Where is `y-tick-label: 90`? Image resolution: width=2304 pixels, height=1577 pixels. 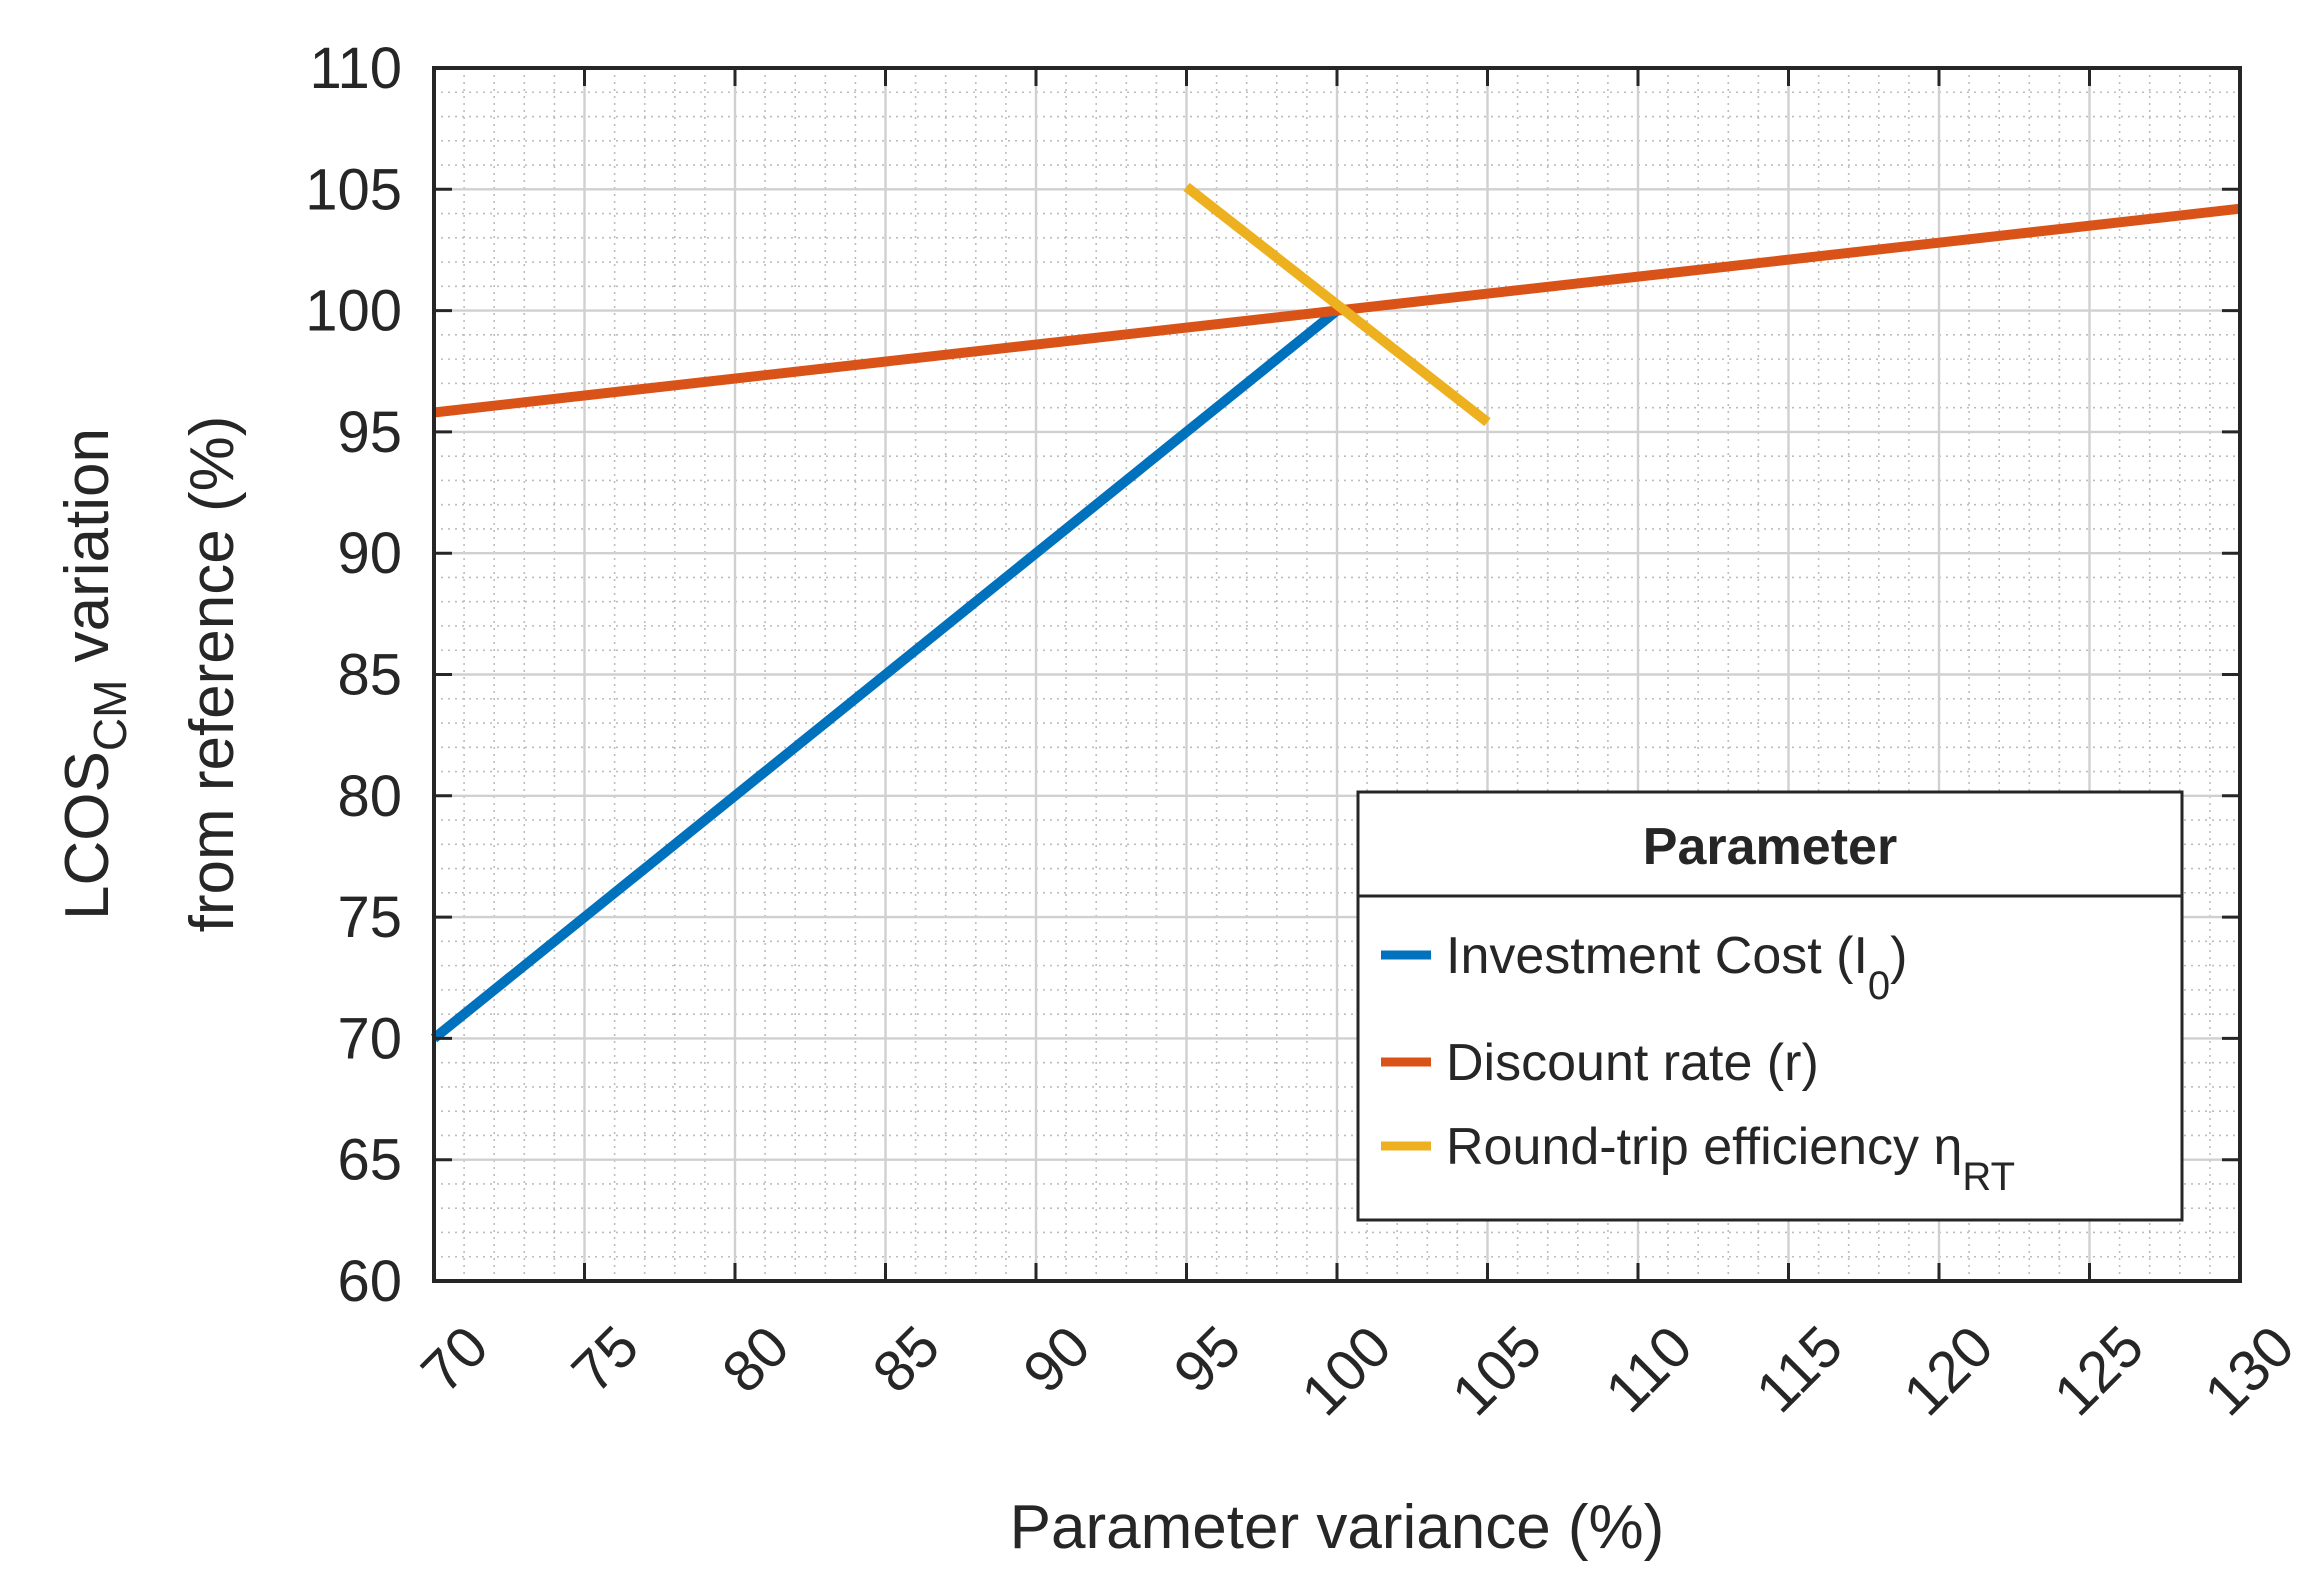 y-tick-label: 90 is located at coordinates (369, 553).